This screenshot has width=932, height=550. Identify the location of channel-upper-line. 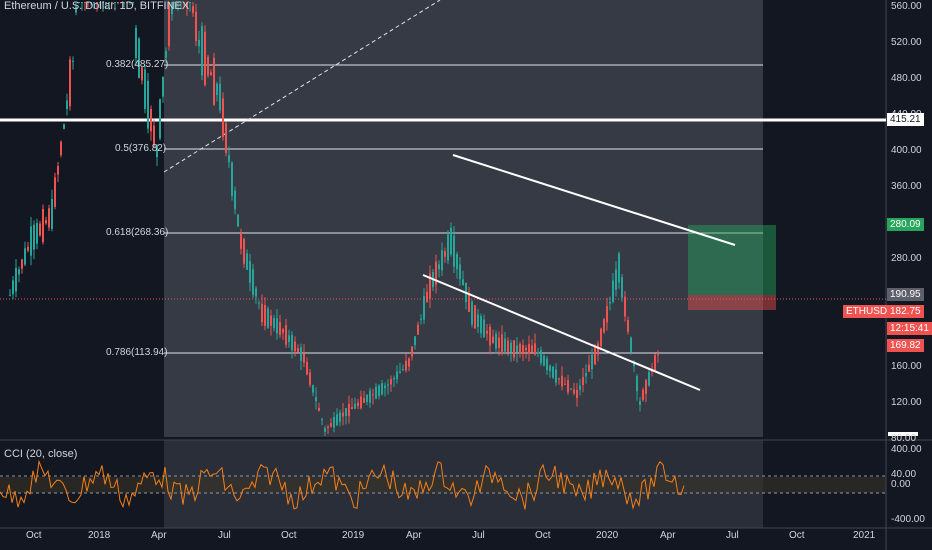
(594, 200).